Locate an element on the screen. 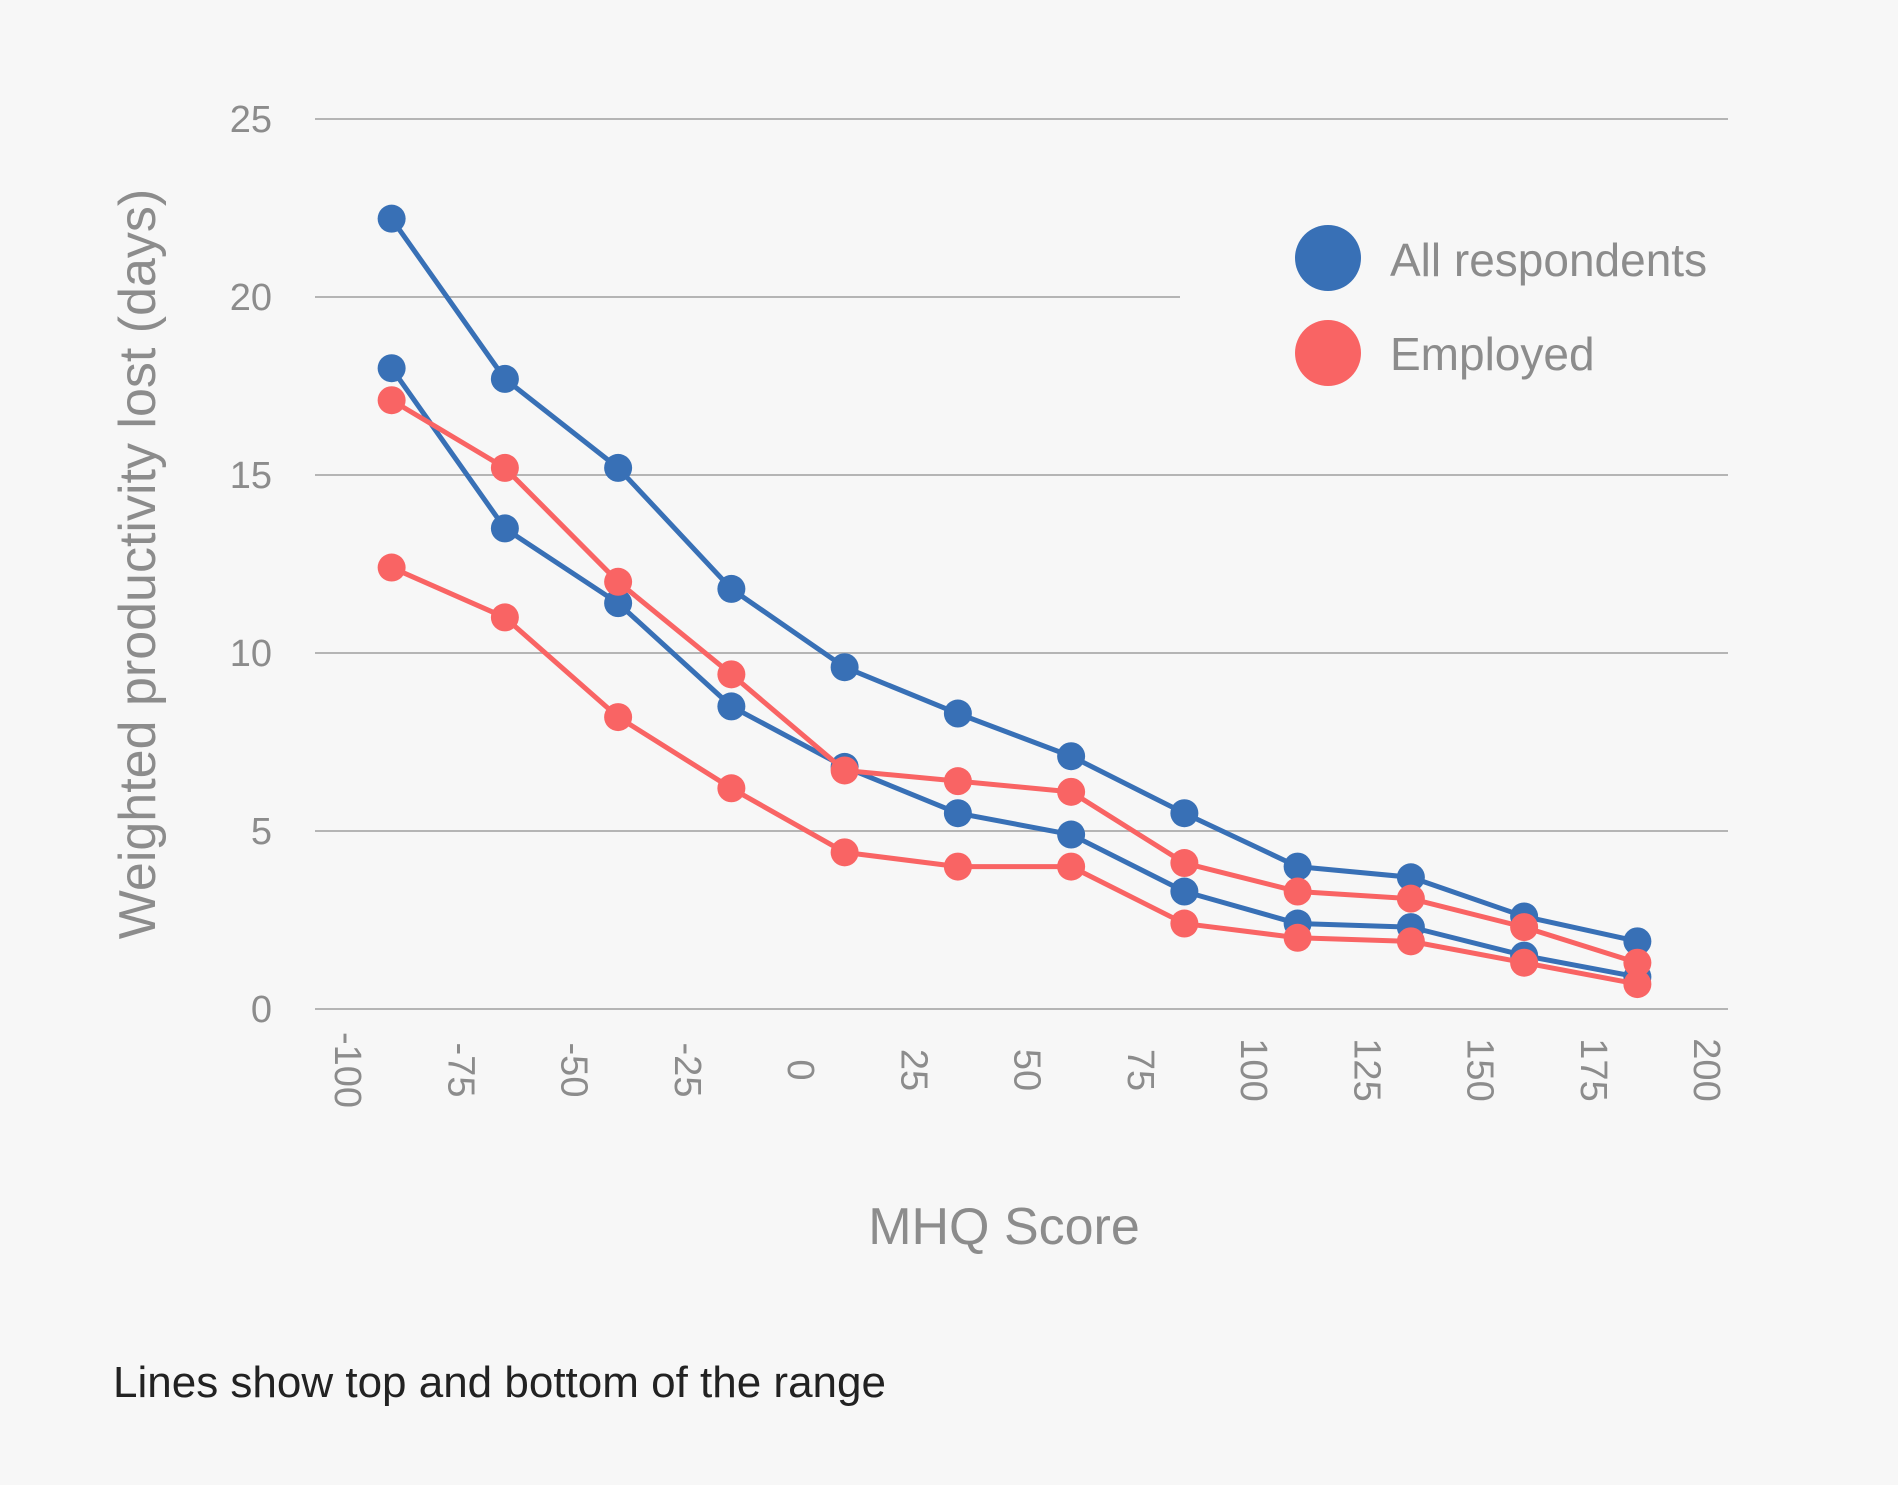 Image resolution: width=1898 pixels, height=1485 pixels. y-tick-label: 10 is located at coordinates (251, 654).